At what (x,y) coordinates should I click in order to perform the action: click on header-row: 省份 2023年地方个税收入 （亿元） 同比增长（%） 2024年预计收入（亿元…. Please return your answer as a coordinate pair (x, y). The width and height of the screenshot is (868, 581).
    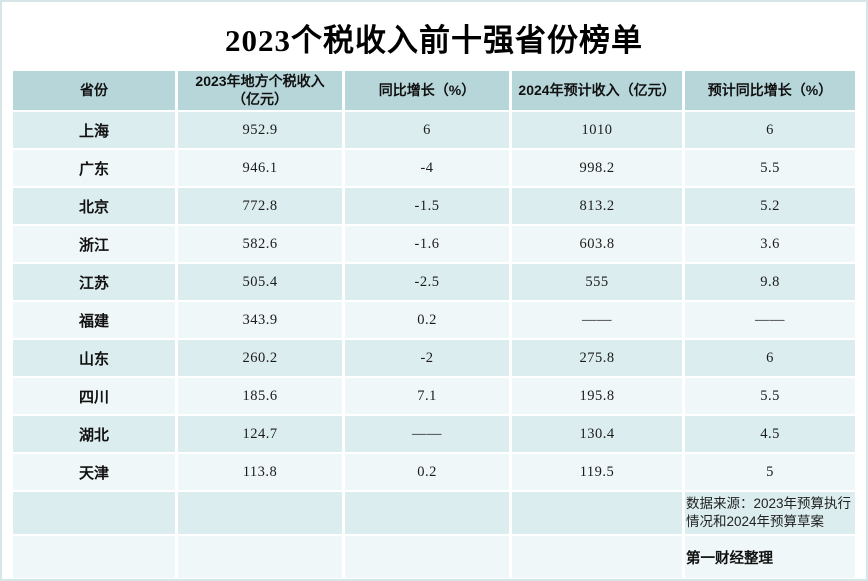
    Looking at the image, I should click on (434, 90).